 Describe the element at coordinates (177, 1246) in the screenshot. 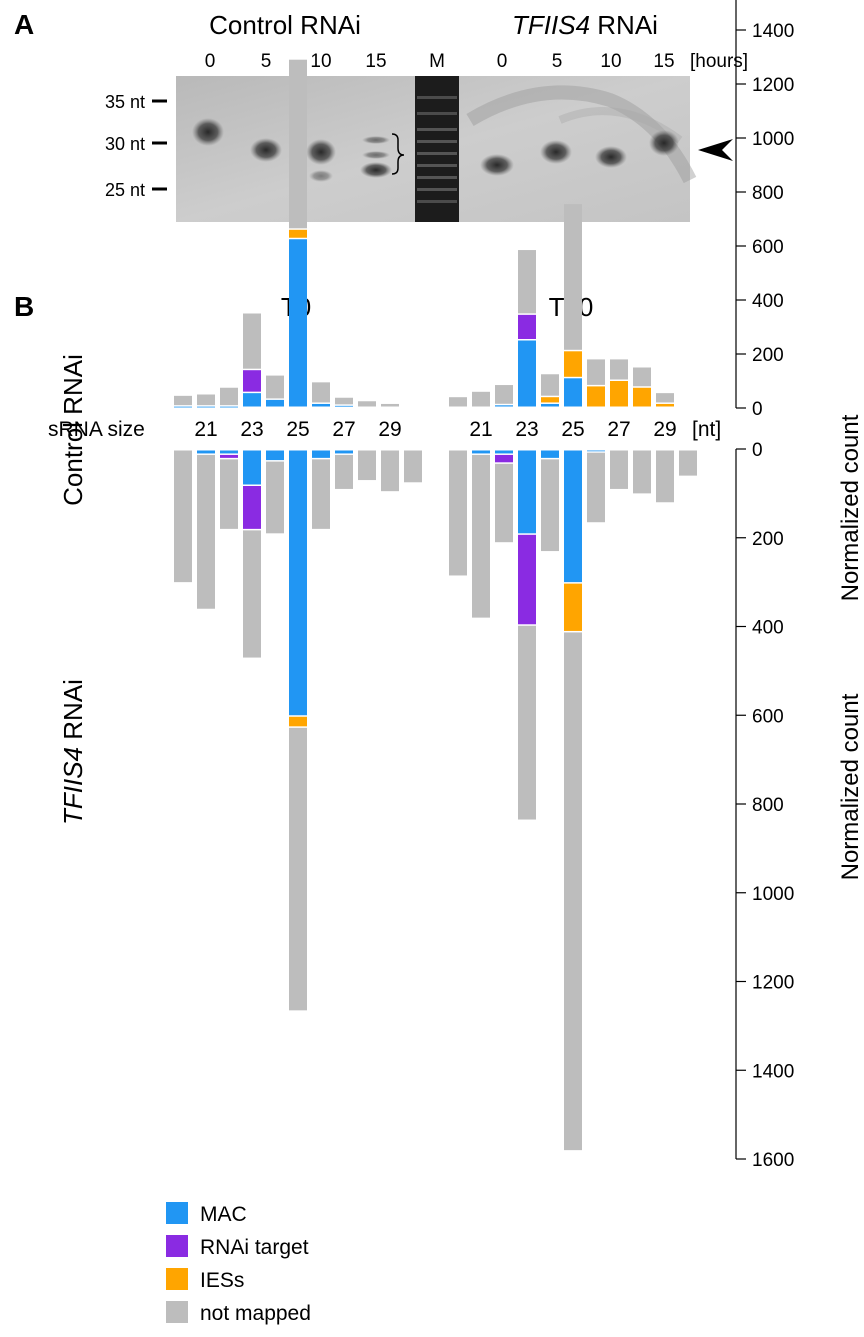

I see `legend-swatch-rnai-target` at that location.